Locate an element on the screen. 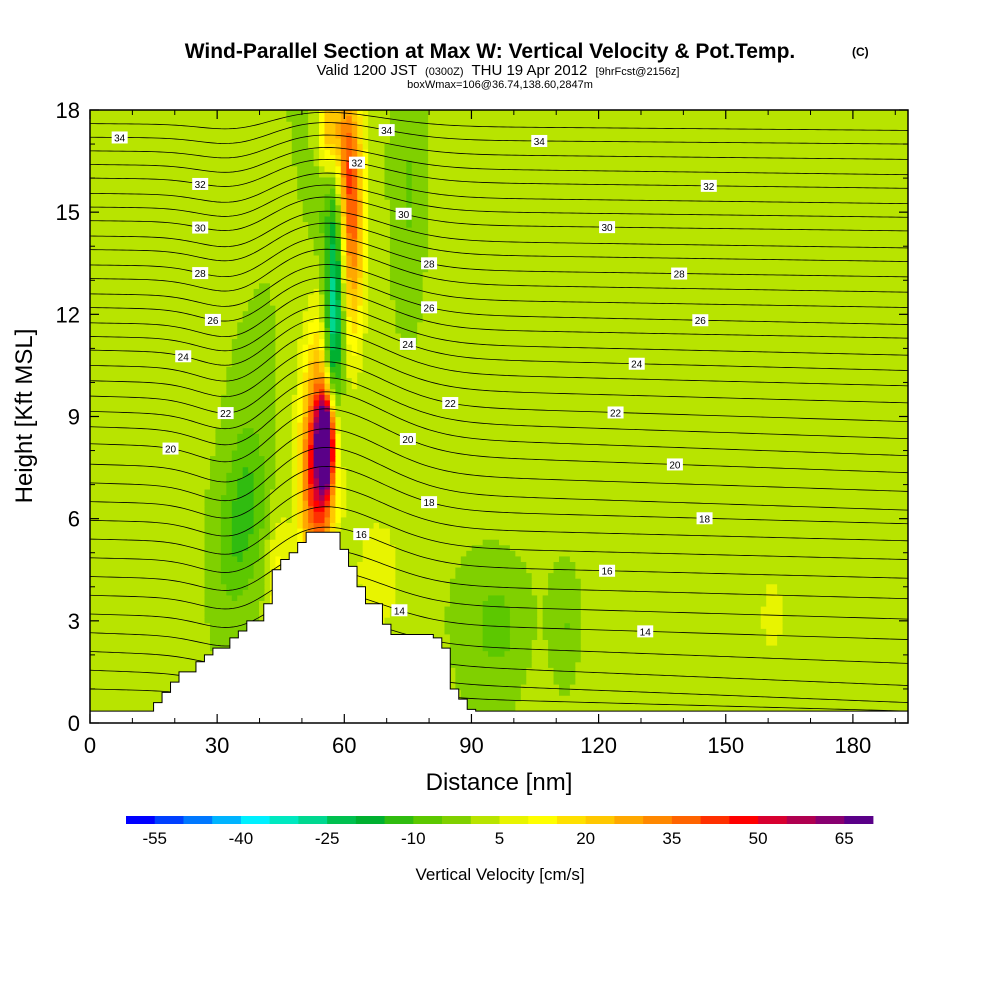 The width and height of the screenshot is (1000, 1000). contour-label: 24 is located at coordinates (407, 344).